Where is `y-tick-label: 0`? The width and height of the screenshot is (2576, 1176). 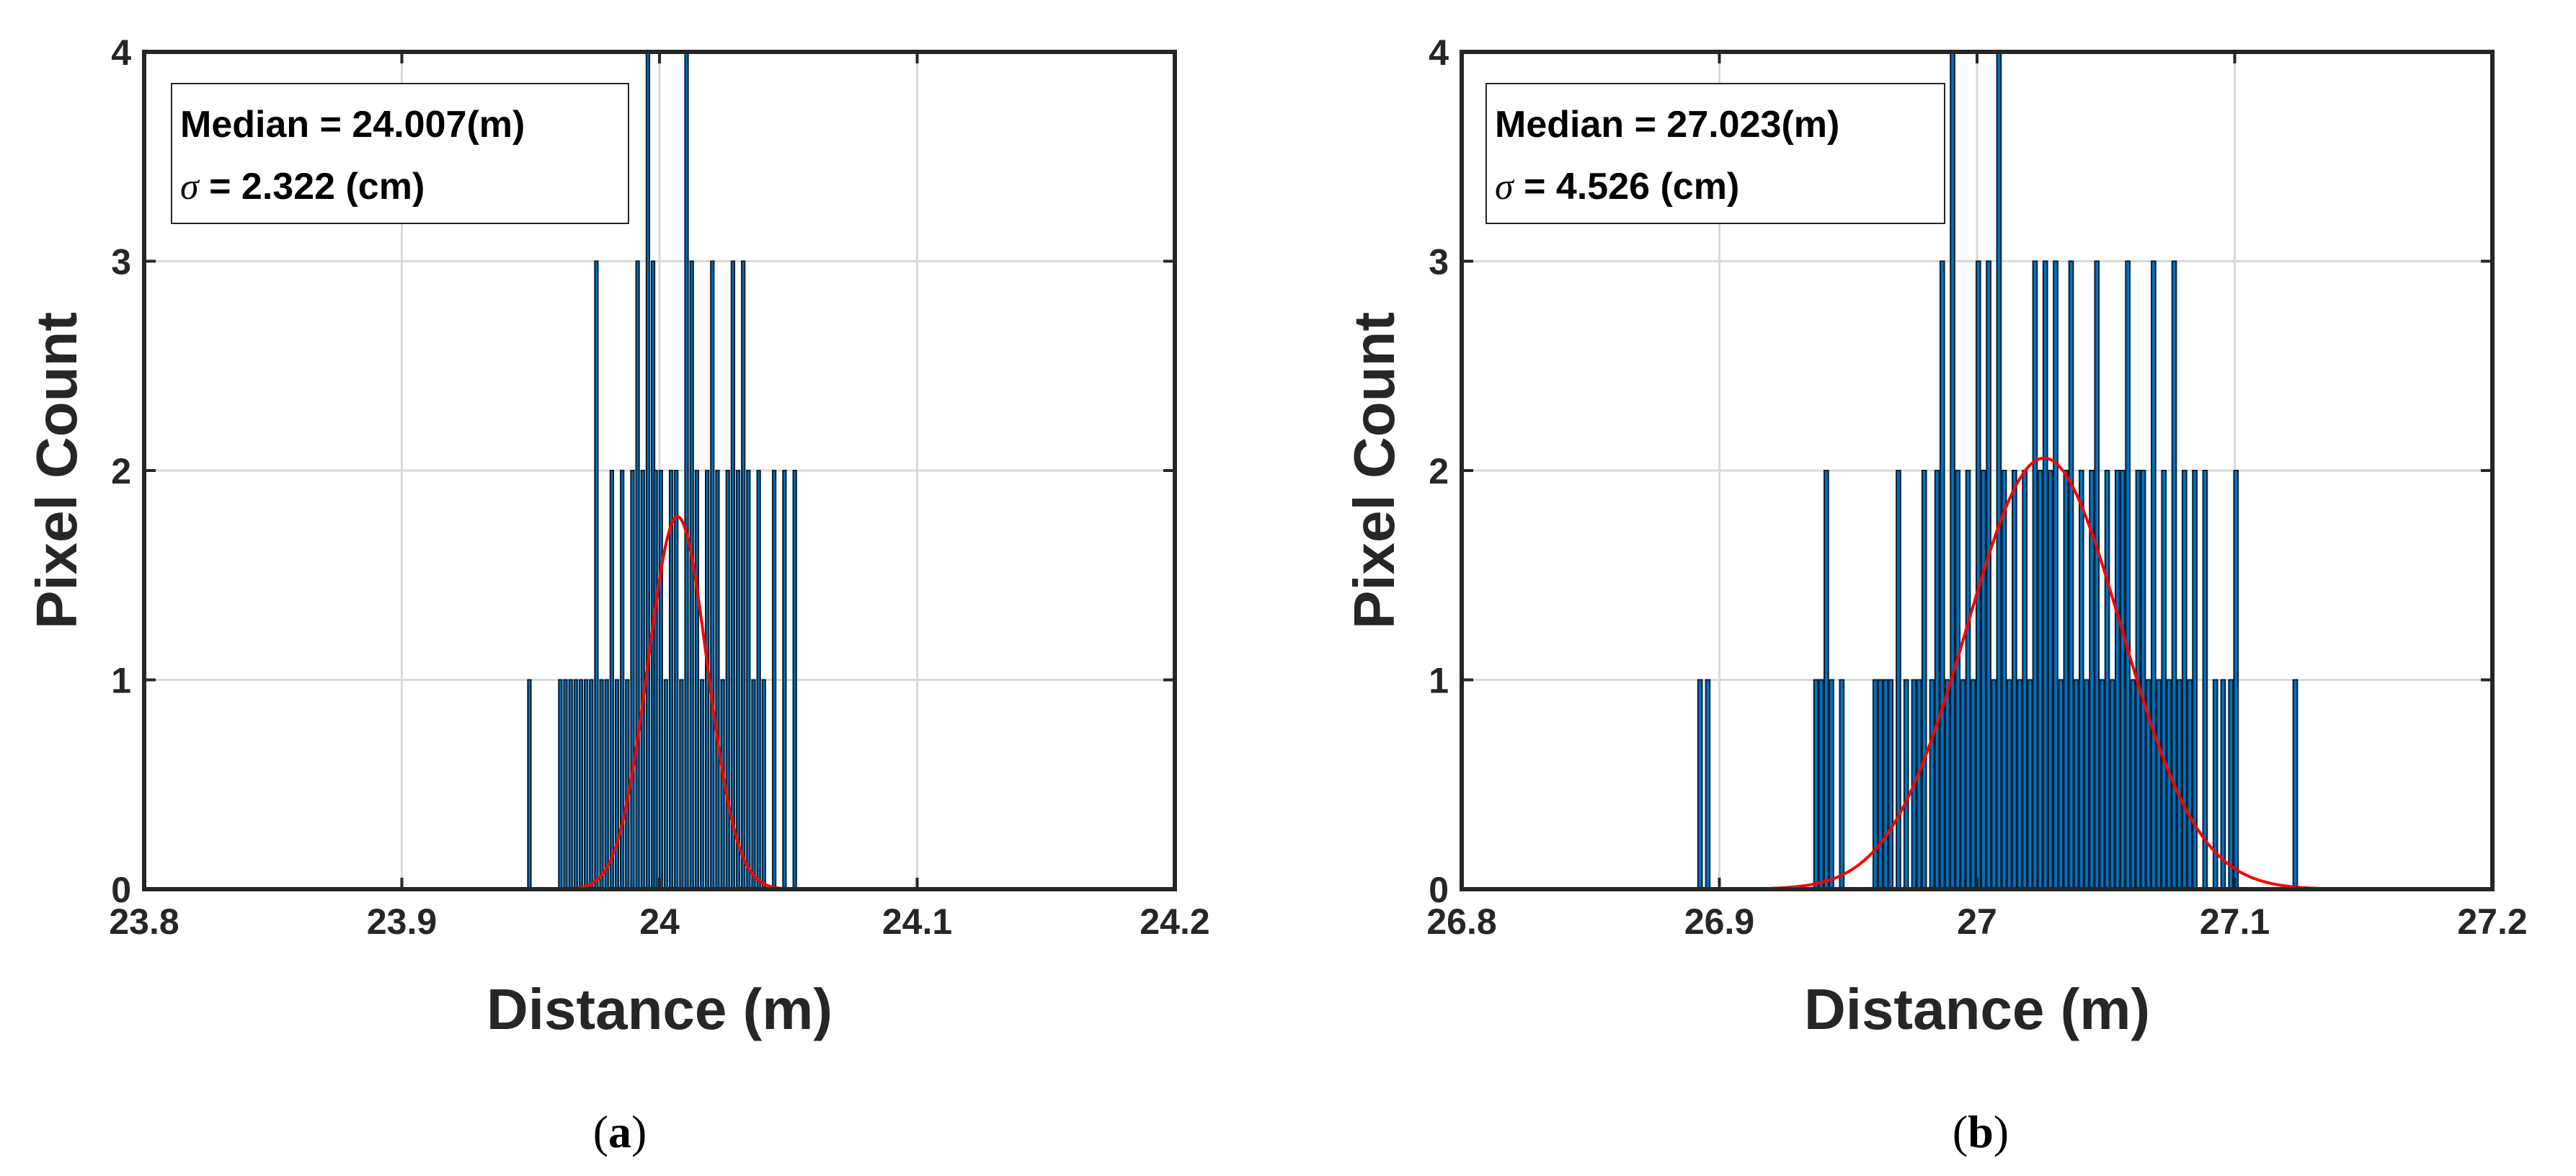 y-tick-label: 0 is located at coordinates (121, 890).